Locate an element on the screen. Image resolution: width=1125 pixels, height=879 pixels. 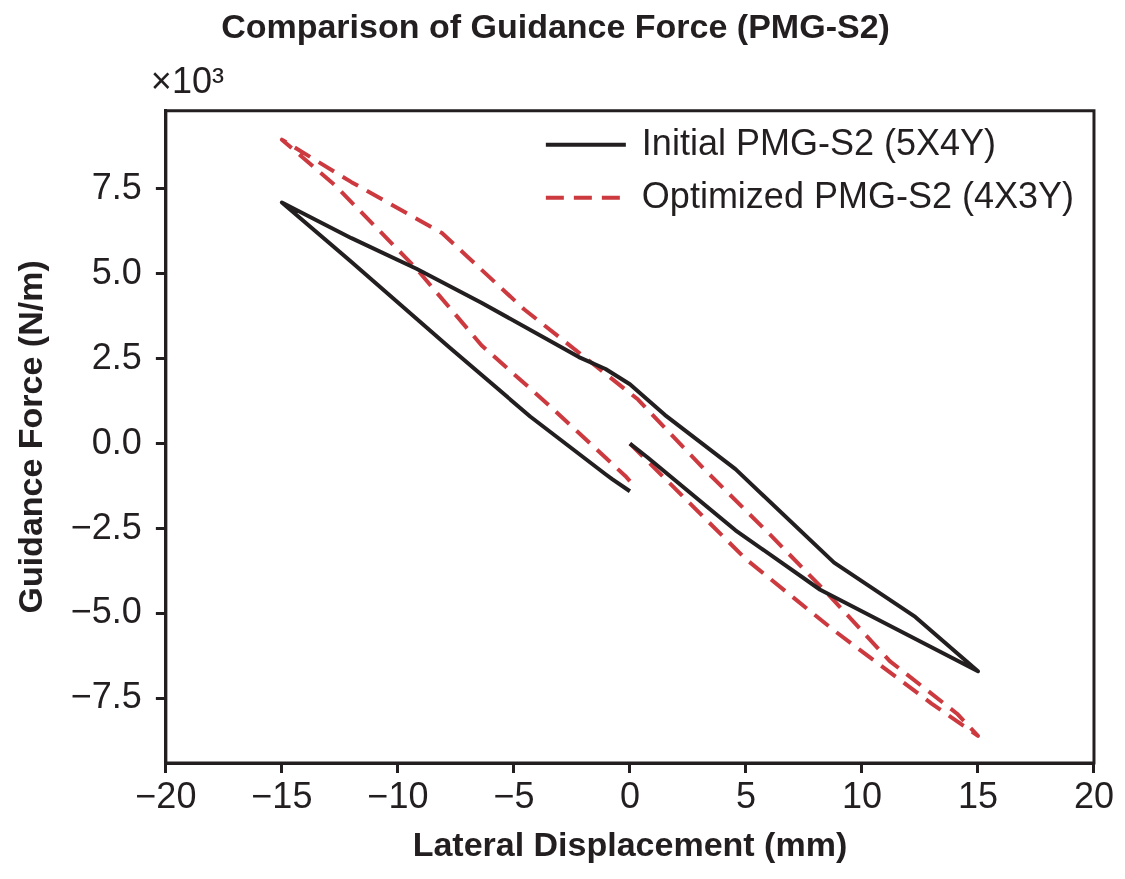
x-tick-label: 10 is located at coordinates (861, 795).